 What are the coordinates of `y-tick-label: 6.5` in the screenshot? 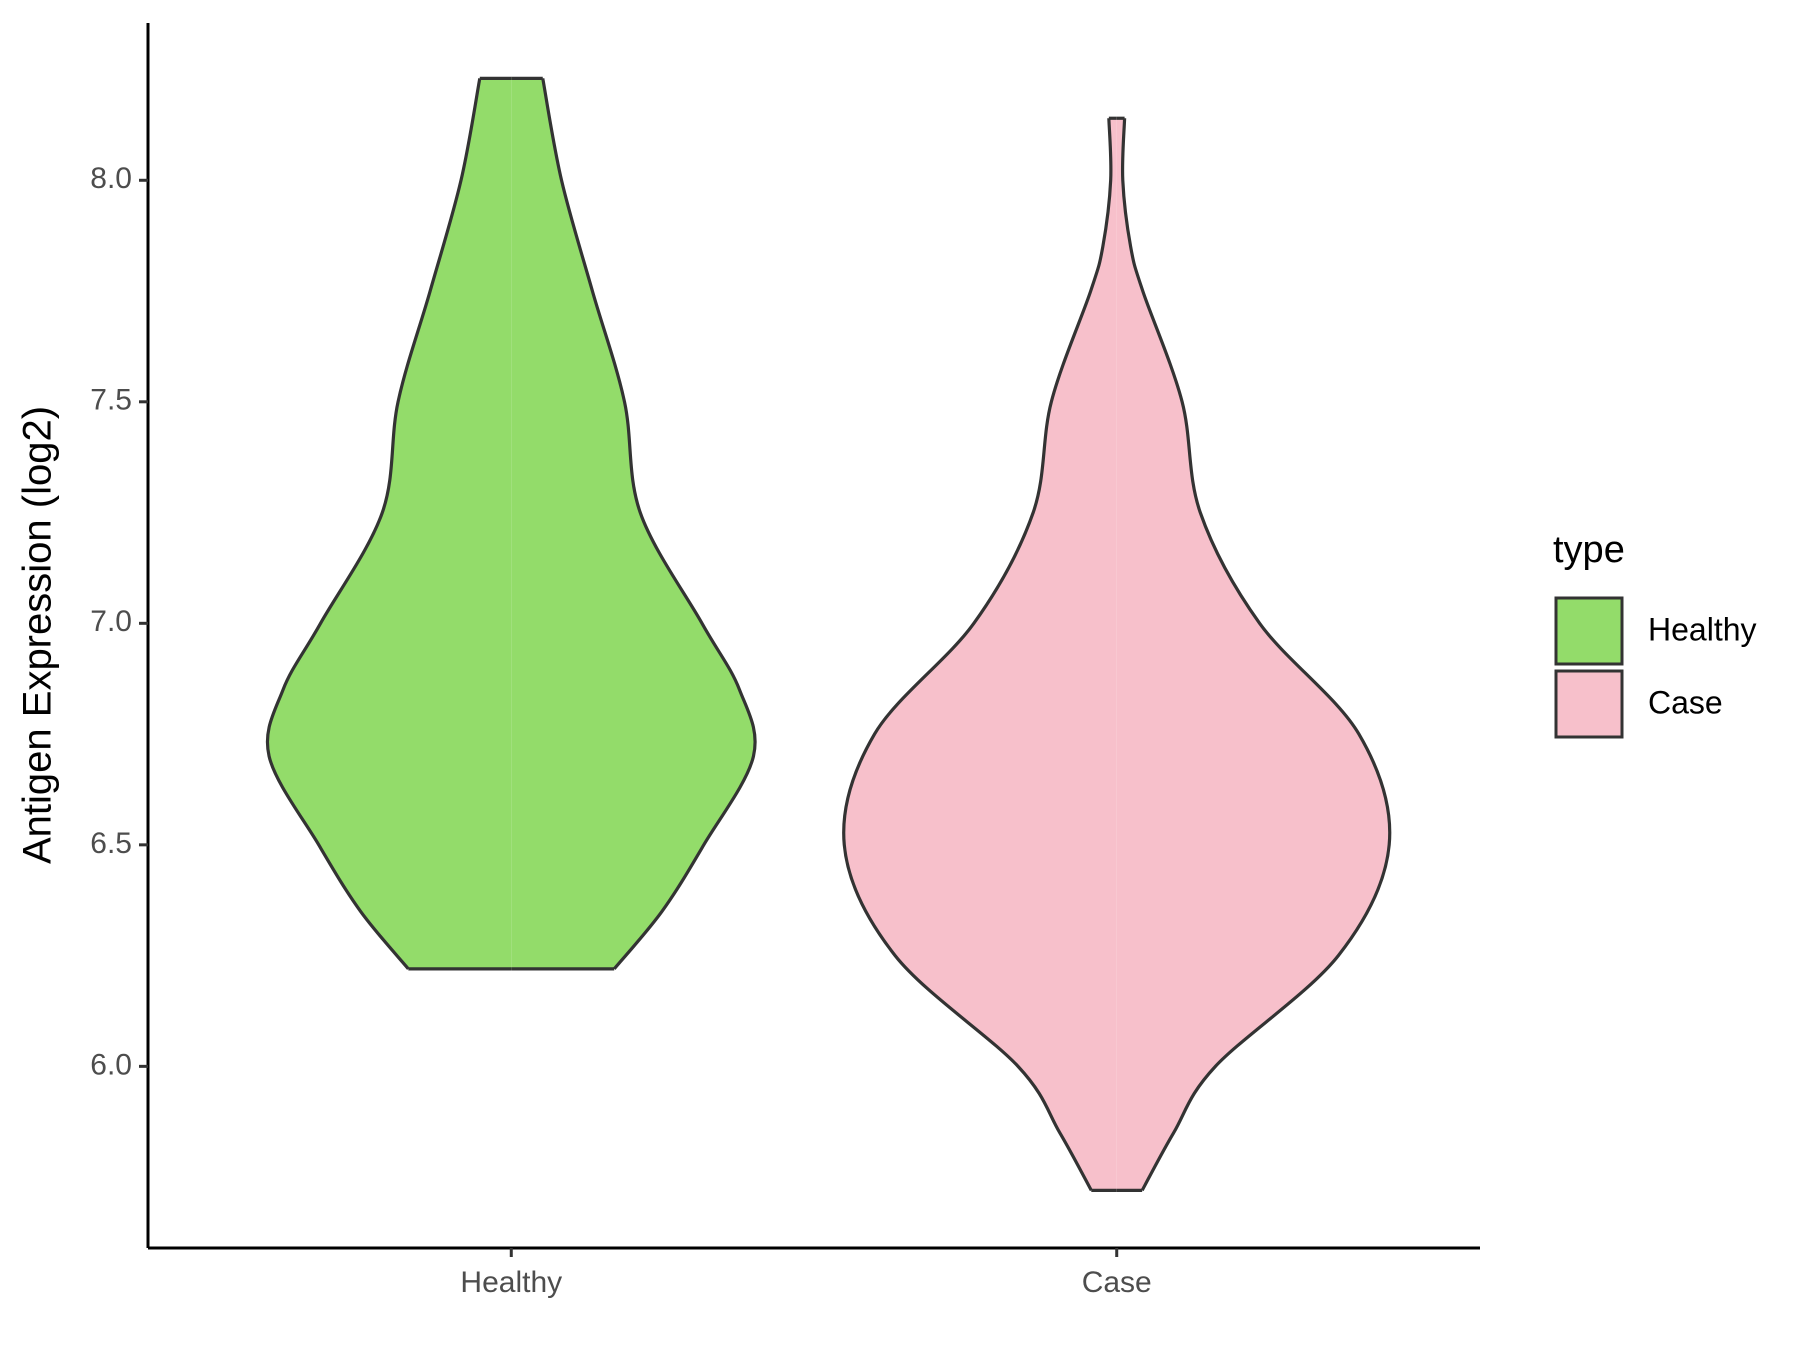 It's located at (111, 843).